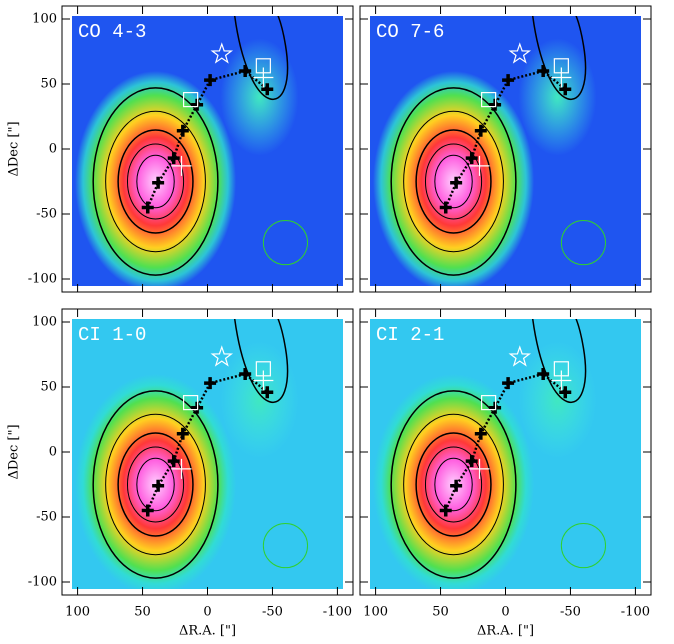 The width and height of the screenshot is (674, 644). What do you see at coordinates (112, 32) in the screenshot?
I see `panel-title: CO 4-3` at bounding box center [112, 32].